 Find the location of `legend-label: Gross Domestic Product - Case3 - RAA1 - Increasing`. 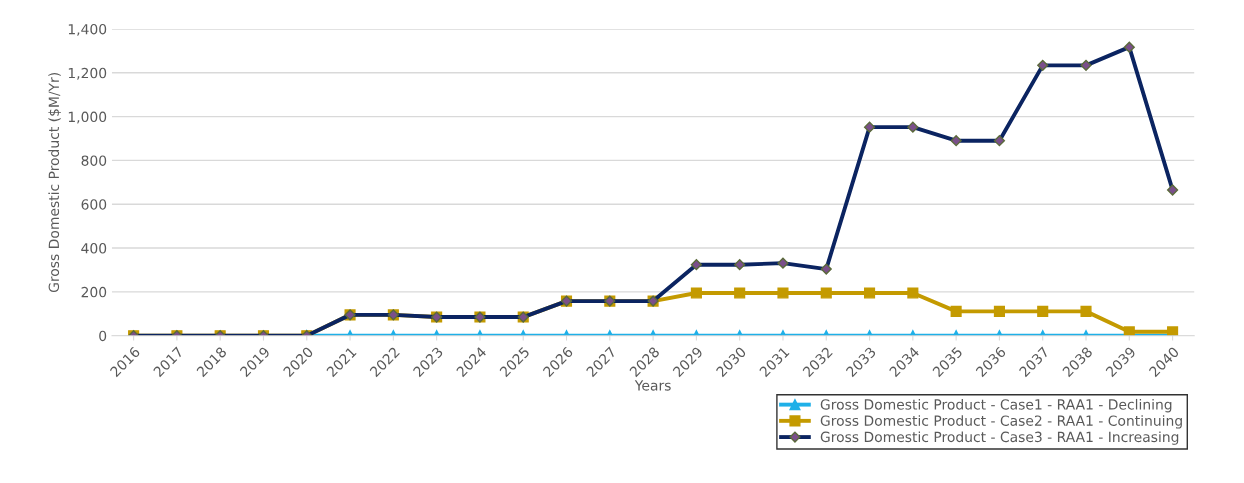

legend-label: Gross Domestic Product - Case3 - RAA1 - Increasing is located at coordinates (999, 438).